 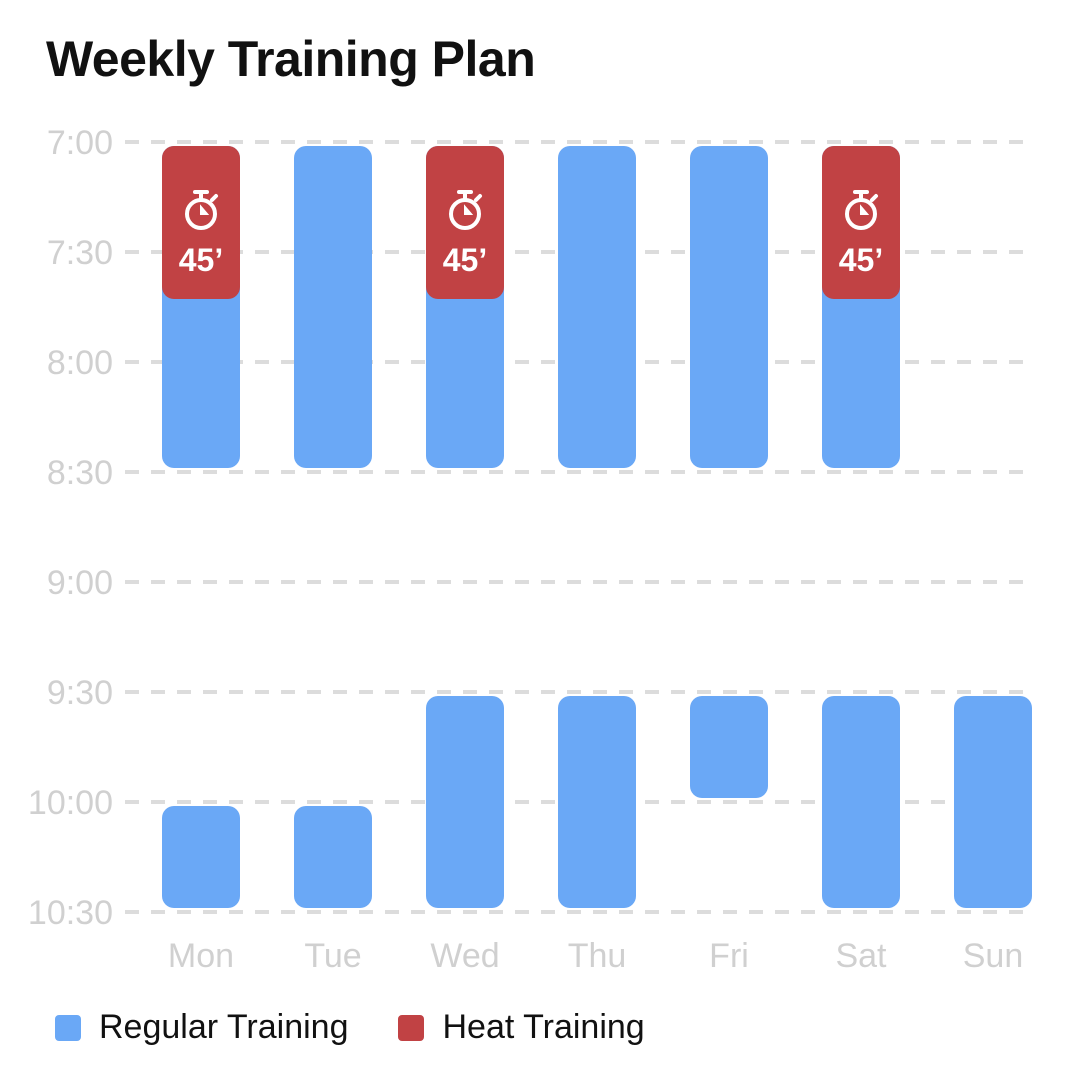 I want to click on x-tick-label: Thu, so click(x=597, y=956).